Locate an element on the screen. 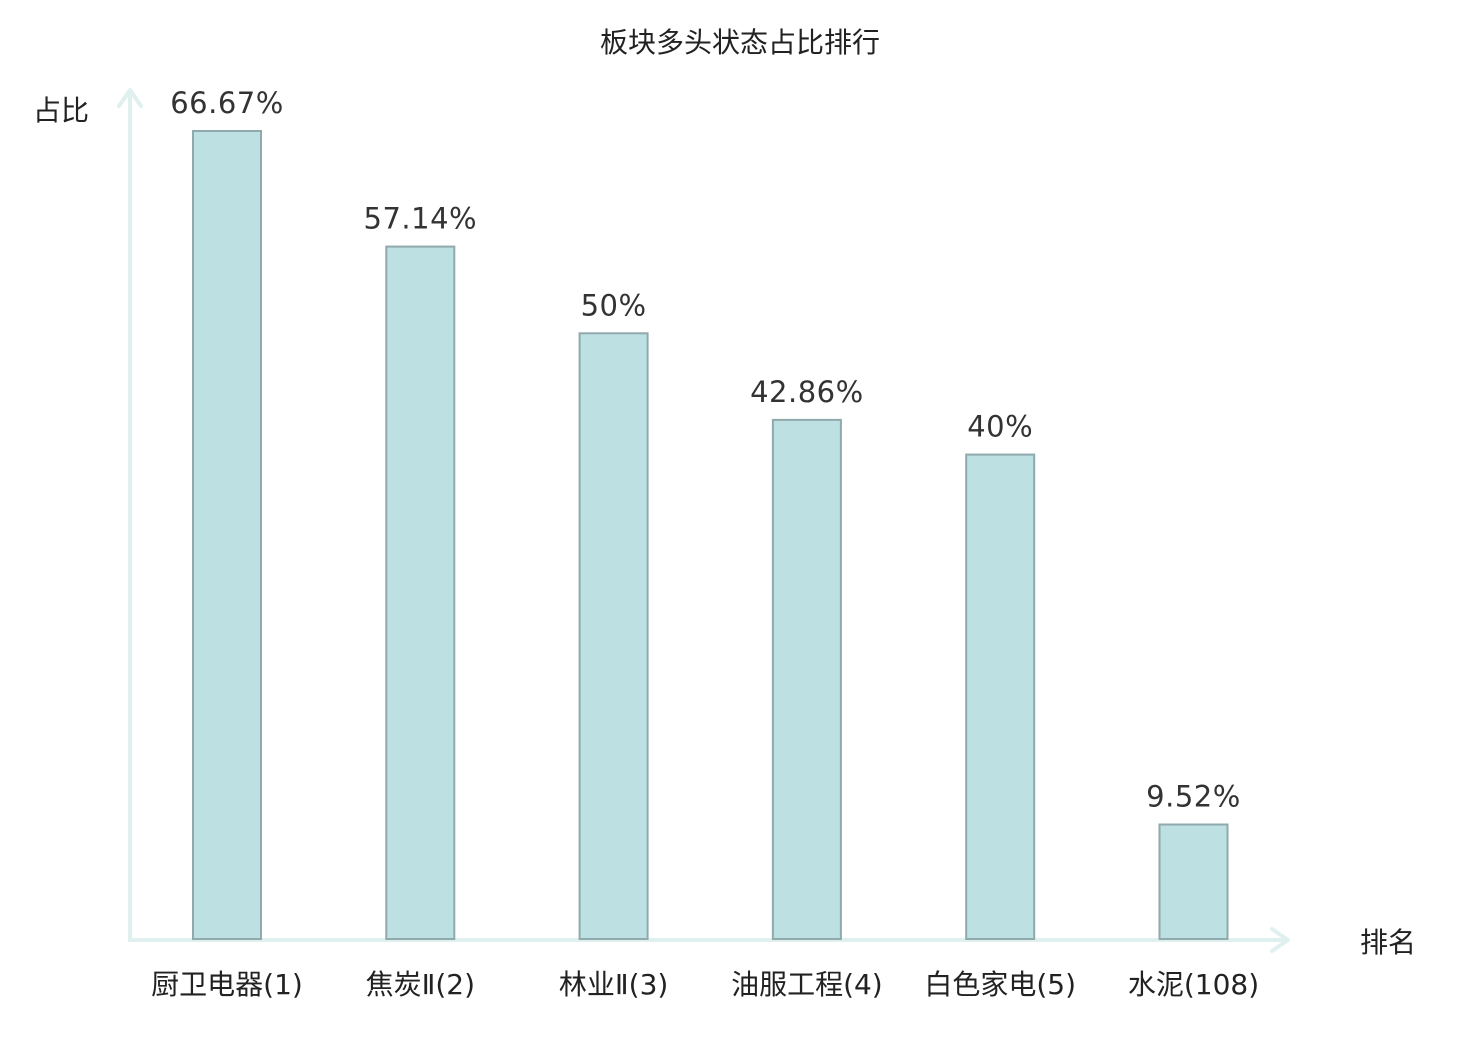 The image size is (1480, 1040). category-label: 林业Ⅱ(3) is located at coordinates (613, 984).